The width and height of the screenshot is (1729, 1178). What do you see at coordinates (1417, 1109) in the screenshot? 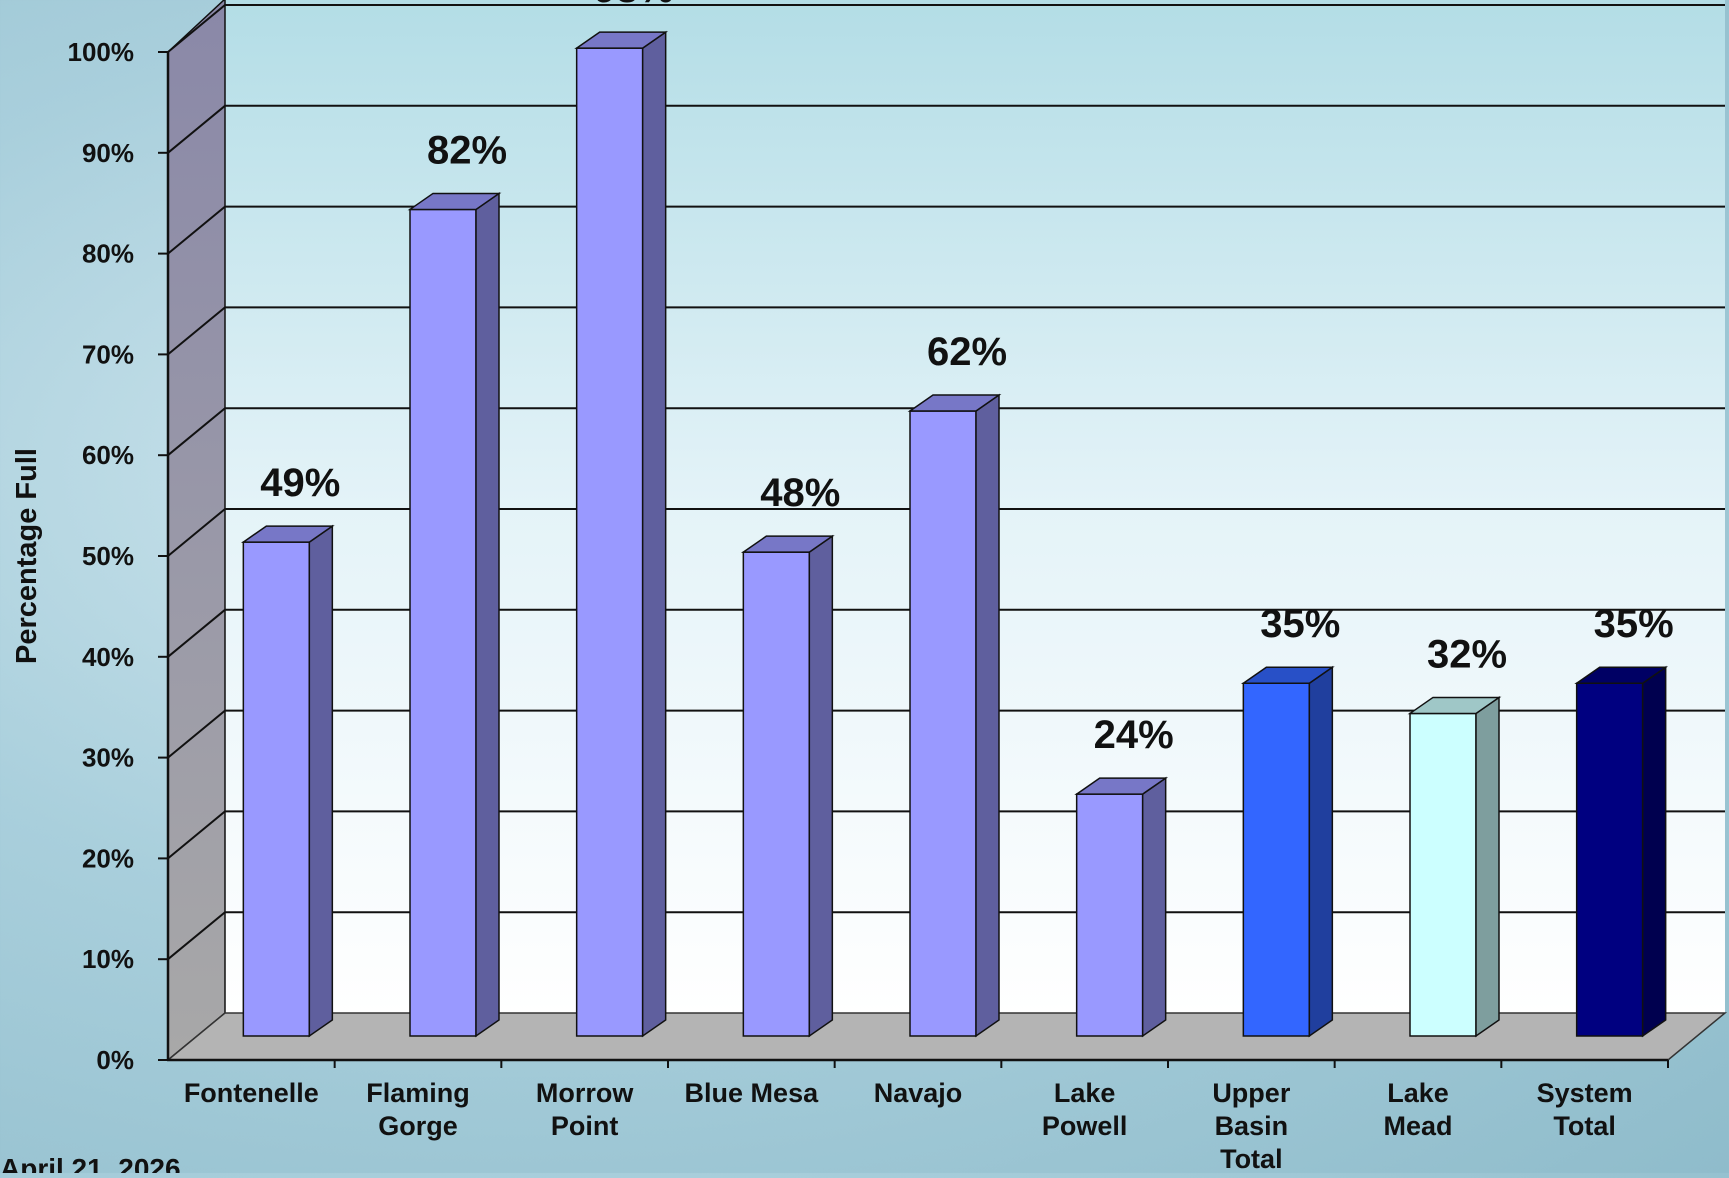
I see `x-tick-label: Lake Mead` at bounding box center [1417, 1109].